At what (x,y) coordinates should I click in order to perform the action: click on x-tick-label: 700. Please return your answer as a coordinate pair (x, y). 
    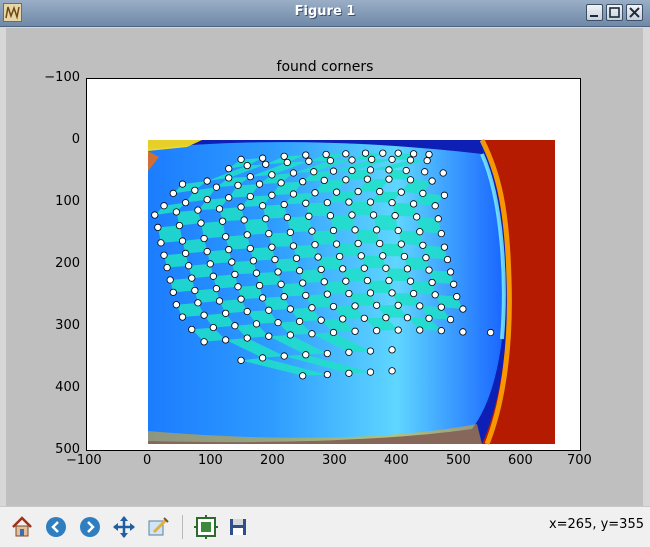
    Looking at the image, I should click on (579, 460).